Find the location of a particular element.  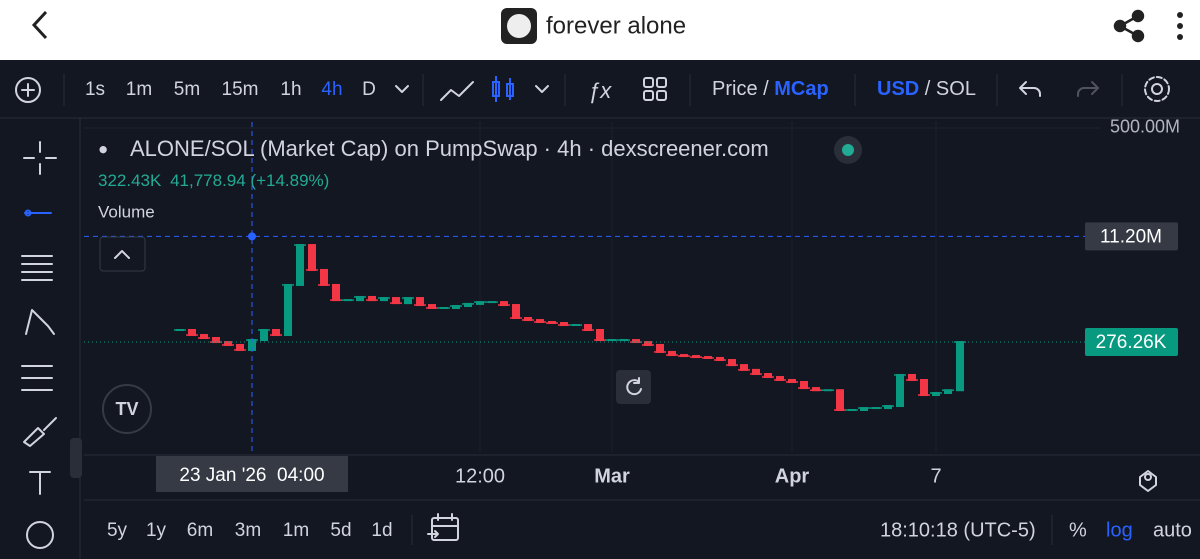

brush-tool is located at coordinates (40, 432).